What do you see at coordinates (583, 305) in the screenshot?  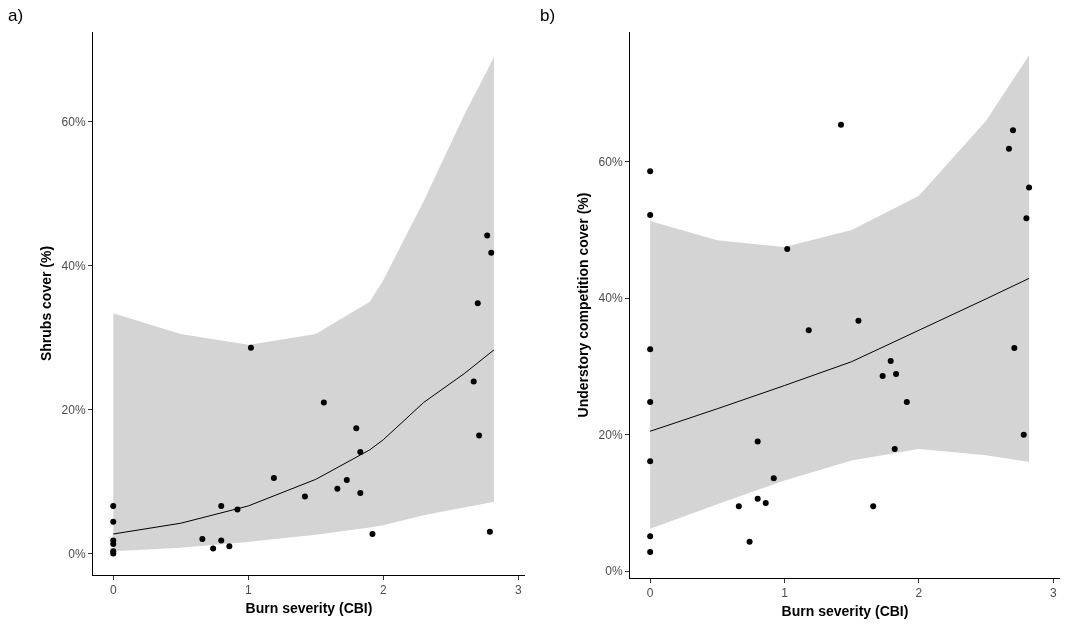 I see `y-axis-title: Understory competition cover (%)` at bounding box center [583, 305].